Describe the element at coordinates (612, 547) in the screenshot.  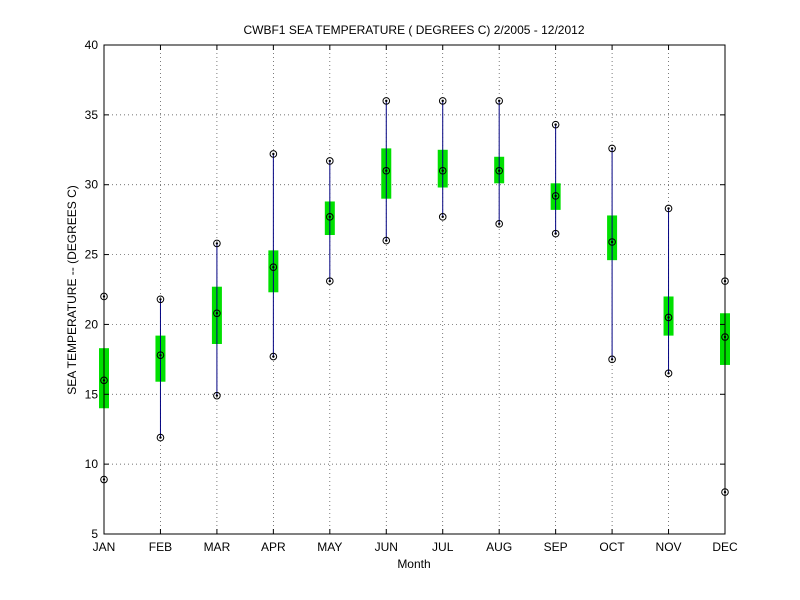
I see `x-tick-label-oct: OCT` at that location.